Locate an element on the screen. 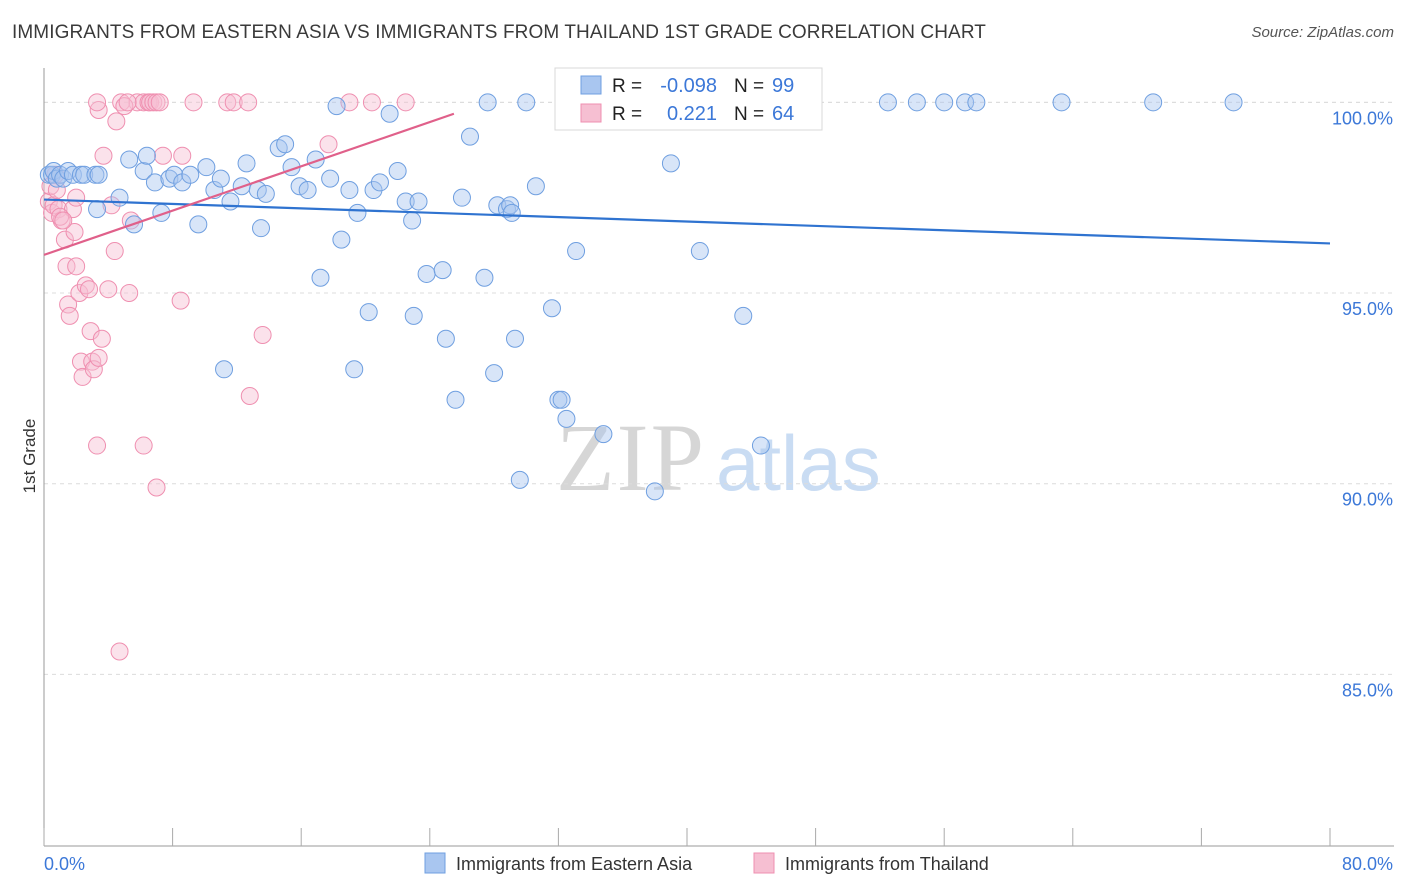  legend-item-thailand: Immigrants from Thailand is located at coordinates (871, 863).